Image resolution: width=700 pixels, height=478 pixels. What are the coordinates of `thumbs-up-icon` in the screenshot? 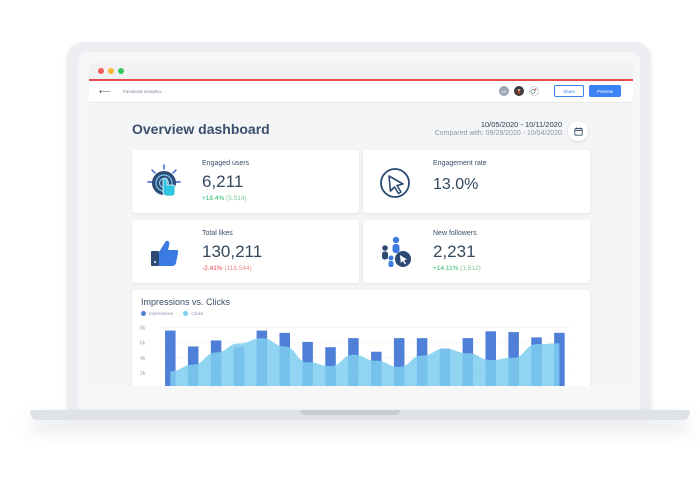 It's located at (165, 253).